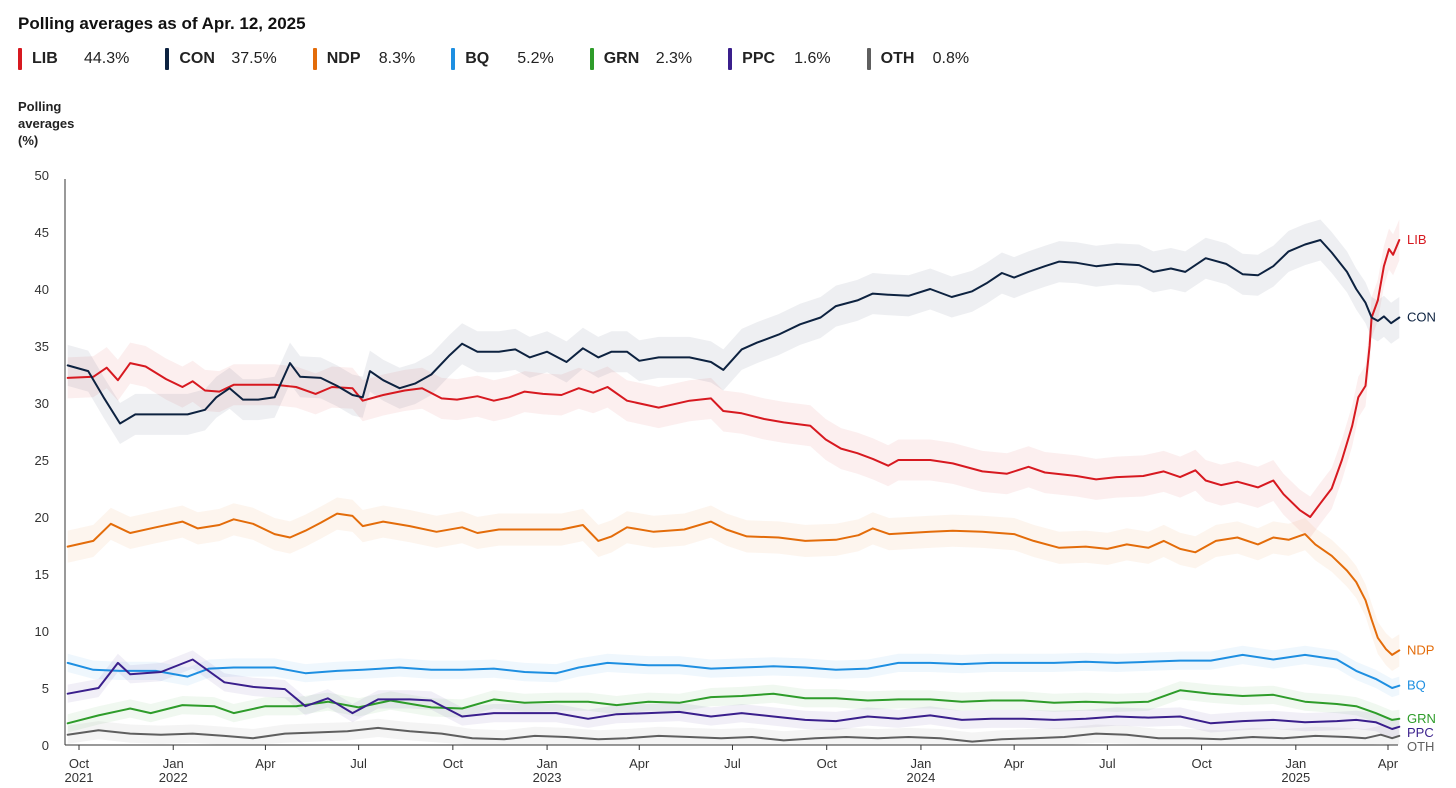 This screenshot has width=1456, height=788. What do you see at coordinates (1421, 718) in the screenshot?
I see `end-label-grn: GRN` at bounding box center [1421, 718].